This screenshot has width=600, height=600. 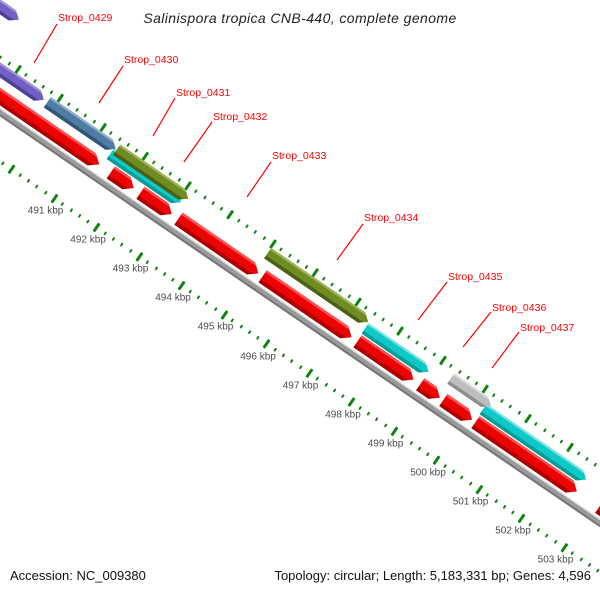 I want to click on scale-label-501-kbp: 501 kbp, so click(x=470, y=502).